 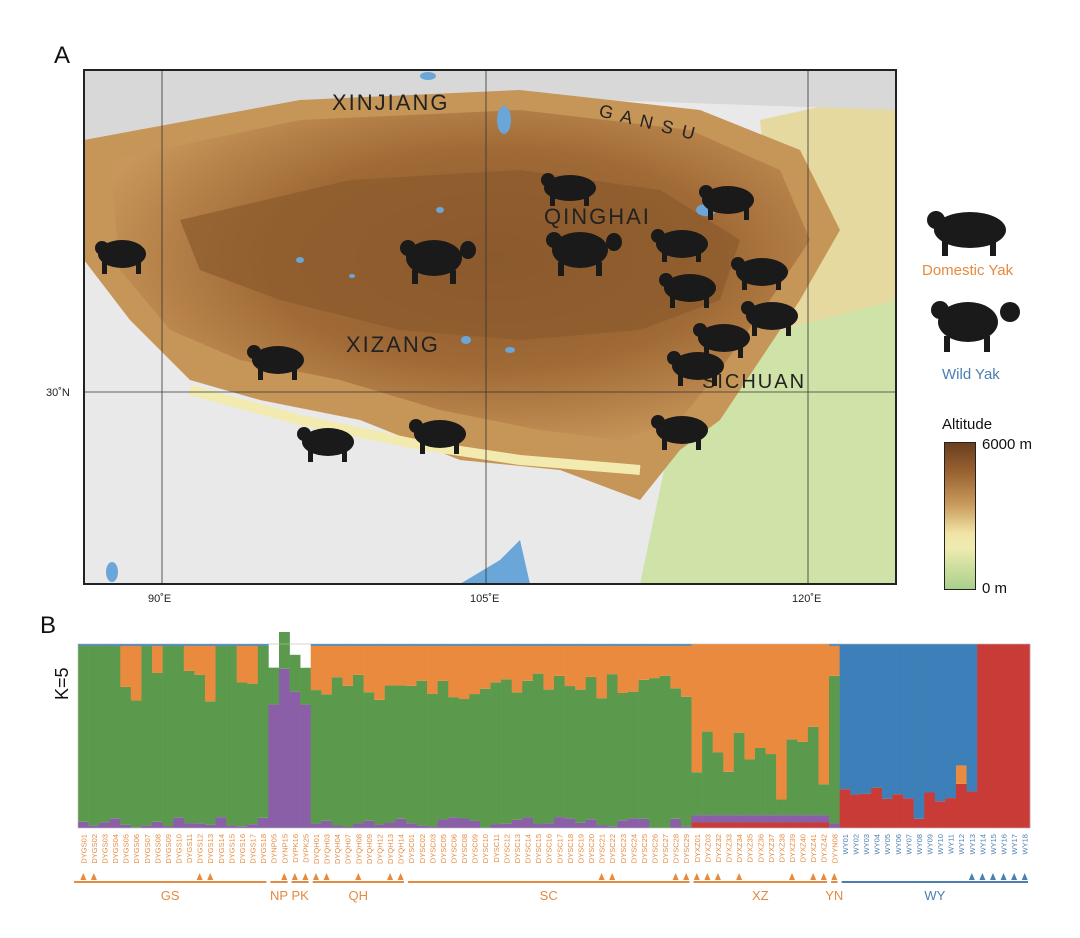 I want to click on sample-label: DYSC03, so click(x=432, y=848).